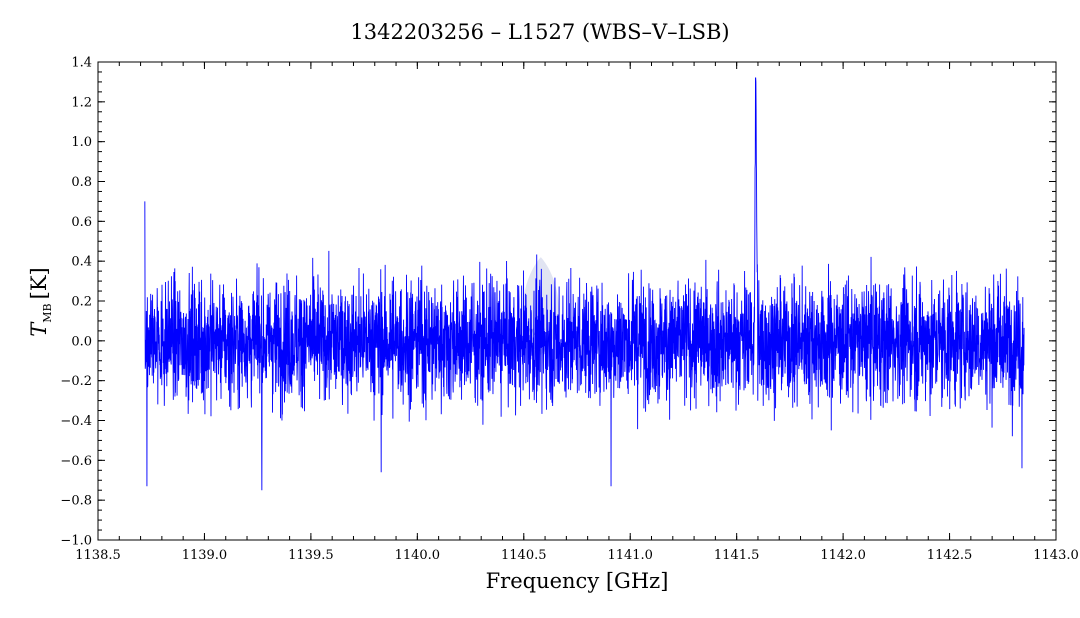 Image resolution: width=1080 pixels, height=618 pixels. What do you see at coordinates (81, 341) in the screenshot?
I see `y-tick-label: 0.0` at bounding box center [81, 341].